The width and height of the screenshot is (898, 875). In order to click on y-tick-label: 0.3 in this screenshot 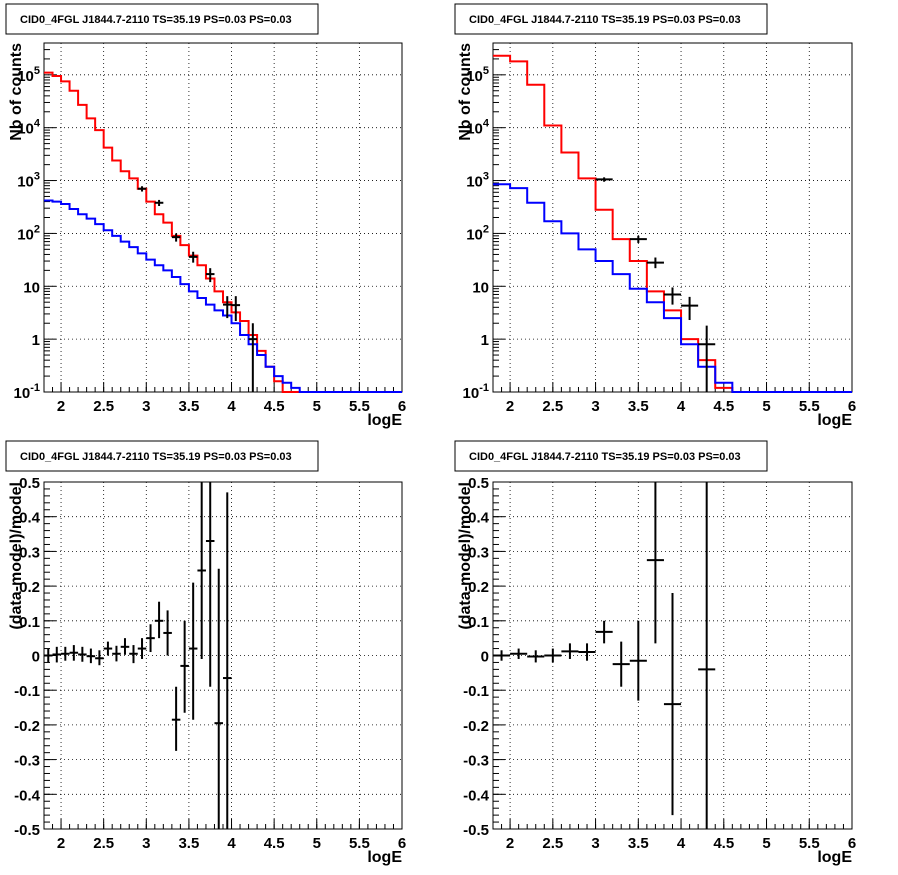, I will do `click(29, 552)`.